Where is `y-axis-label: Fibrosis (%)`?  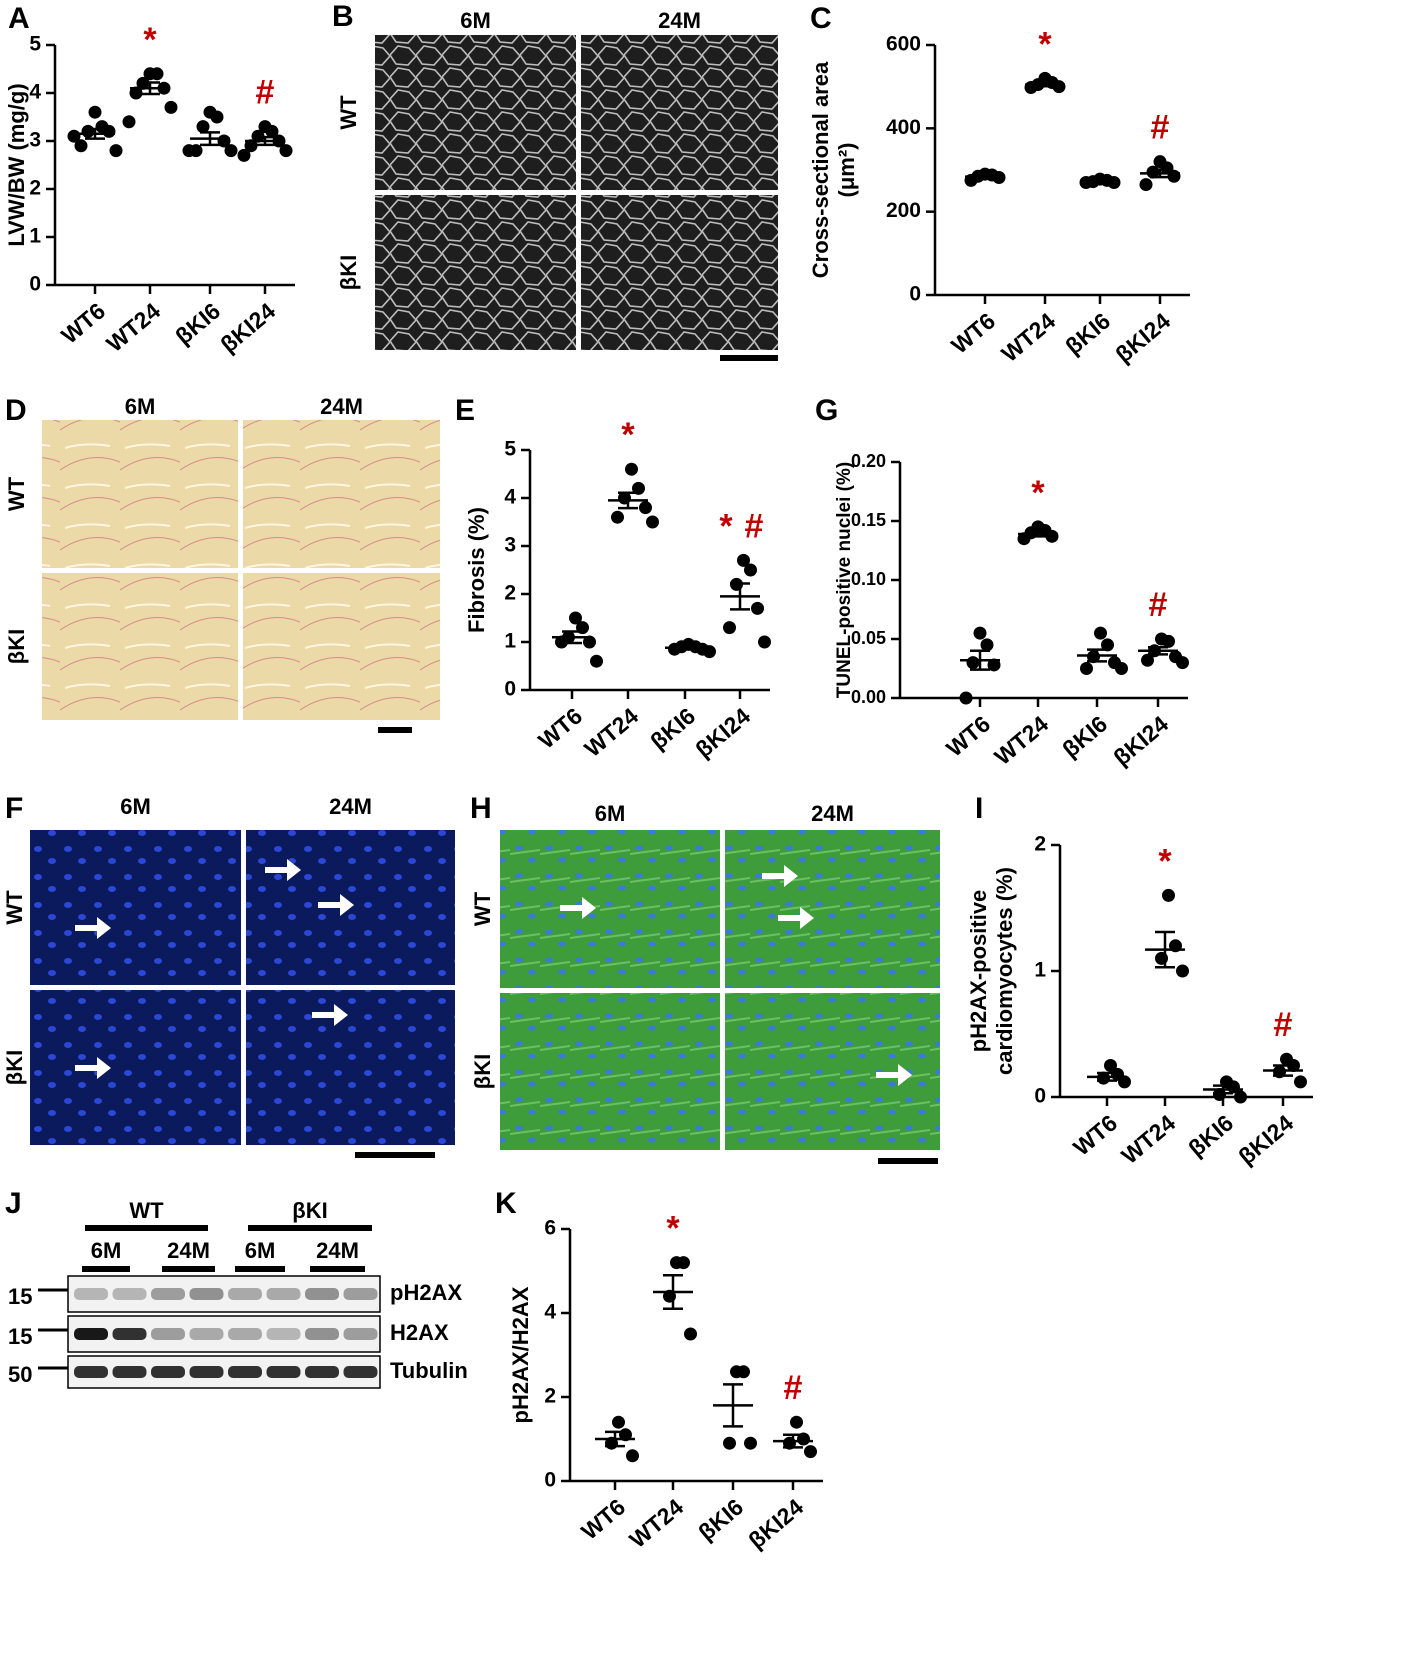
y-axis-label: Fibrosis (%) is located at coordinates (476, 570).